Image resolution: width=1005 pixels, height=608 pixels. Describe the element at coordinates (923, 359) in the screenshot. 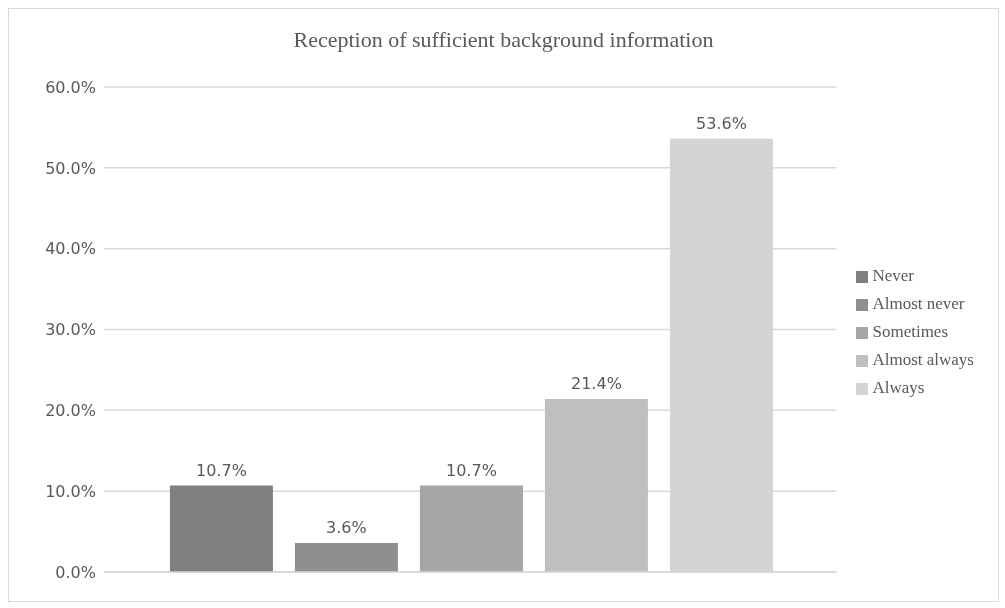

I see `legend-label: Almost always` at that location.